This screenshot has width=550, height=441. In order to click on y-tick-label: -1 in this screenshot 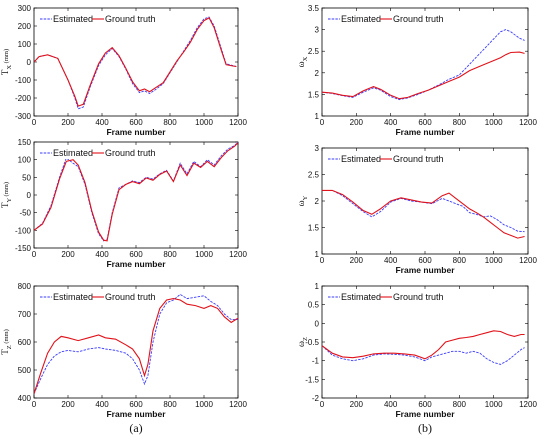, I will do `click(316, 361)`.